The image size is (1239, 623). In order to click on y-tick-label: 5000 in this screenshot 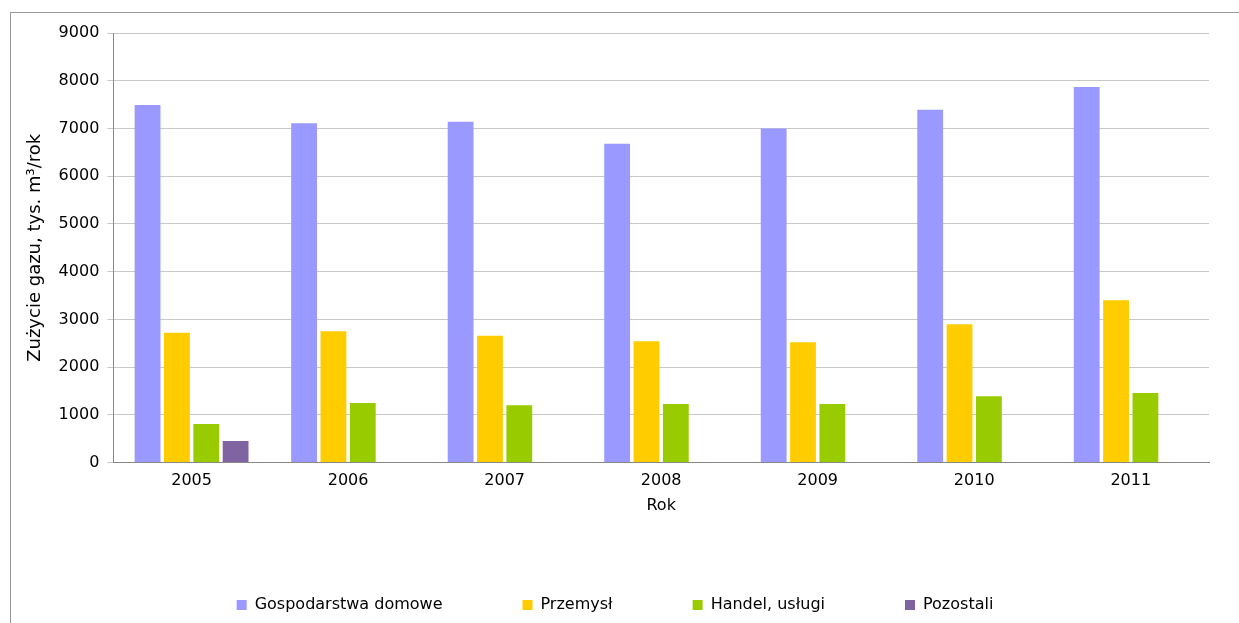, I will do `click(79, 223)`.